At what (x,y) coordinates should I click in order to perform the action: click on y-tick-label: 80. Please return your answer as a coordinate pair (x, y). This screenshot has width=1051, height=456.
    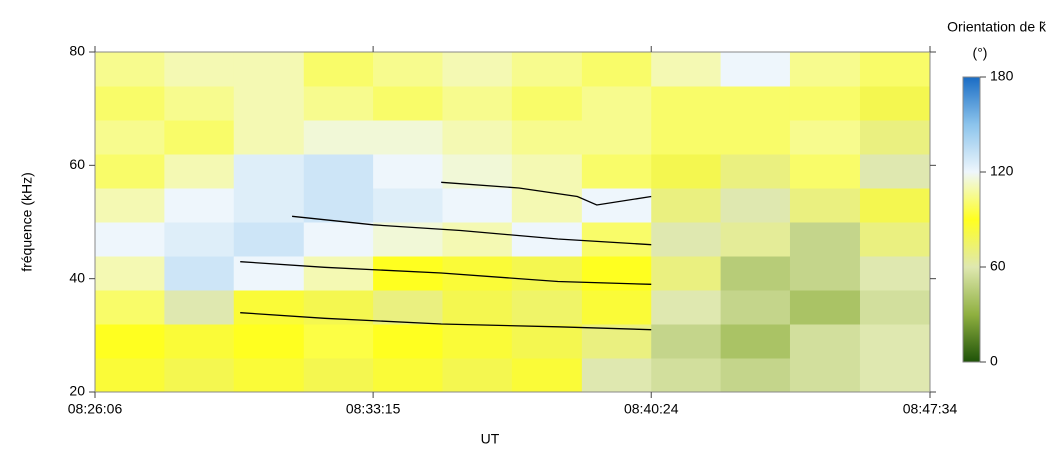
    Looking at the image, I should click on (77, 51).